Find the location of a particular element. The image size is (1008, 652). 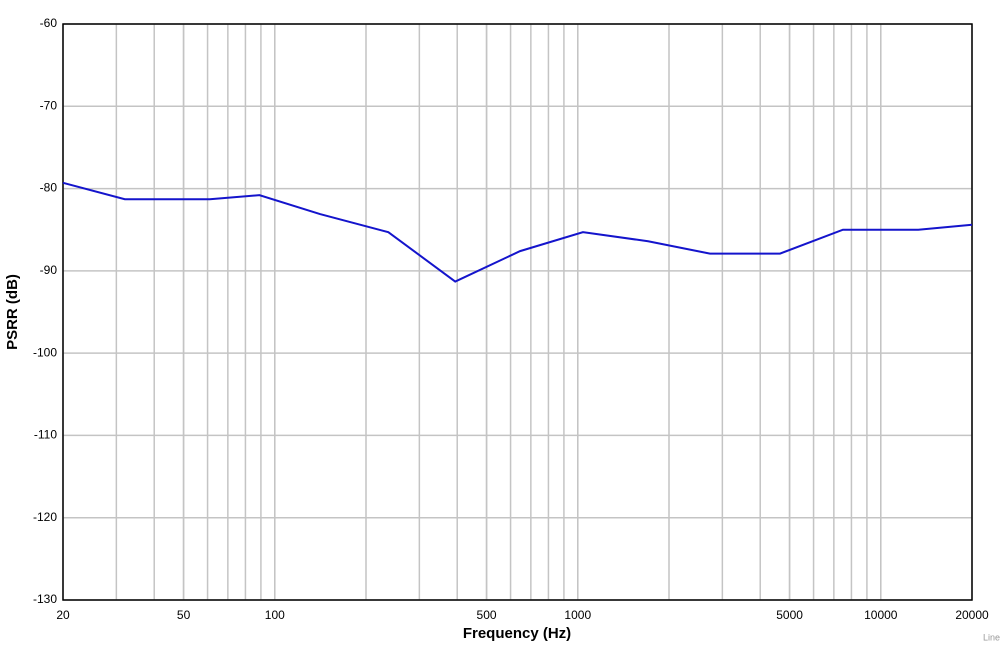

x-tick-label: 50 is located at coordinates (184, 615).